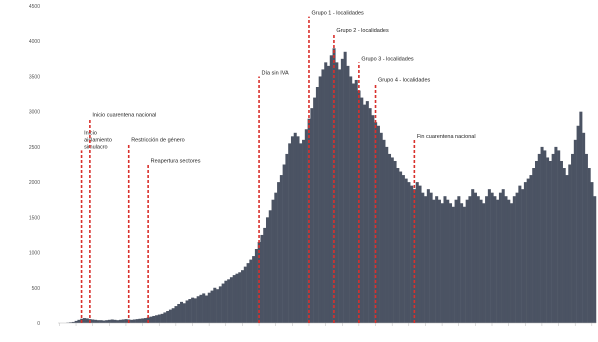 This screenshot has height=342, width=598. I want to click on y-tick-label: 2500, so click(34, 148).